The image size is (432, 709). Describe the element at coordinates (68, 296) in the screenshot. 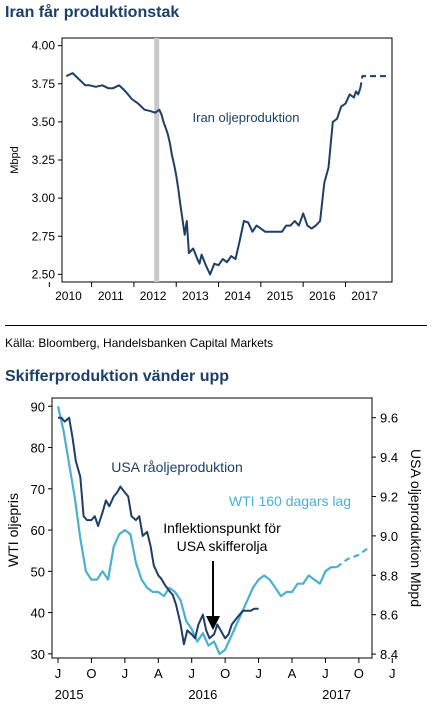

I see `chart1-xtick-label: 2010` at that location.